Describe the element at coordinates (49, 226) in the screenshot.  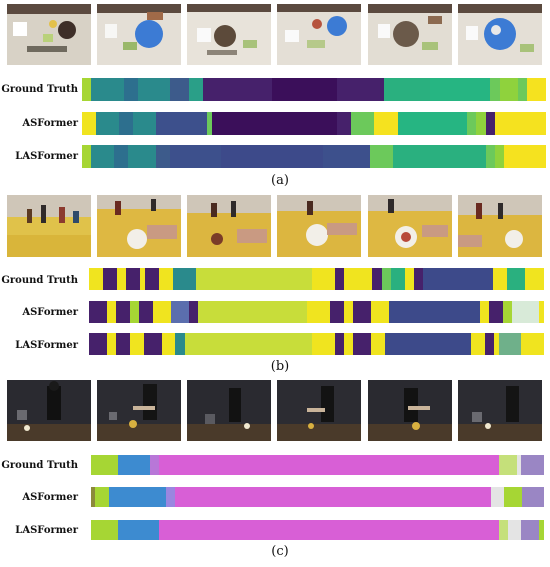
I see `frame-b1` at that location.